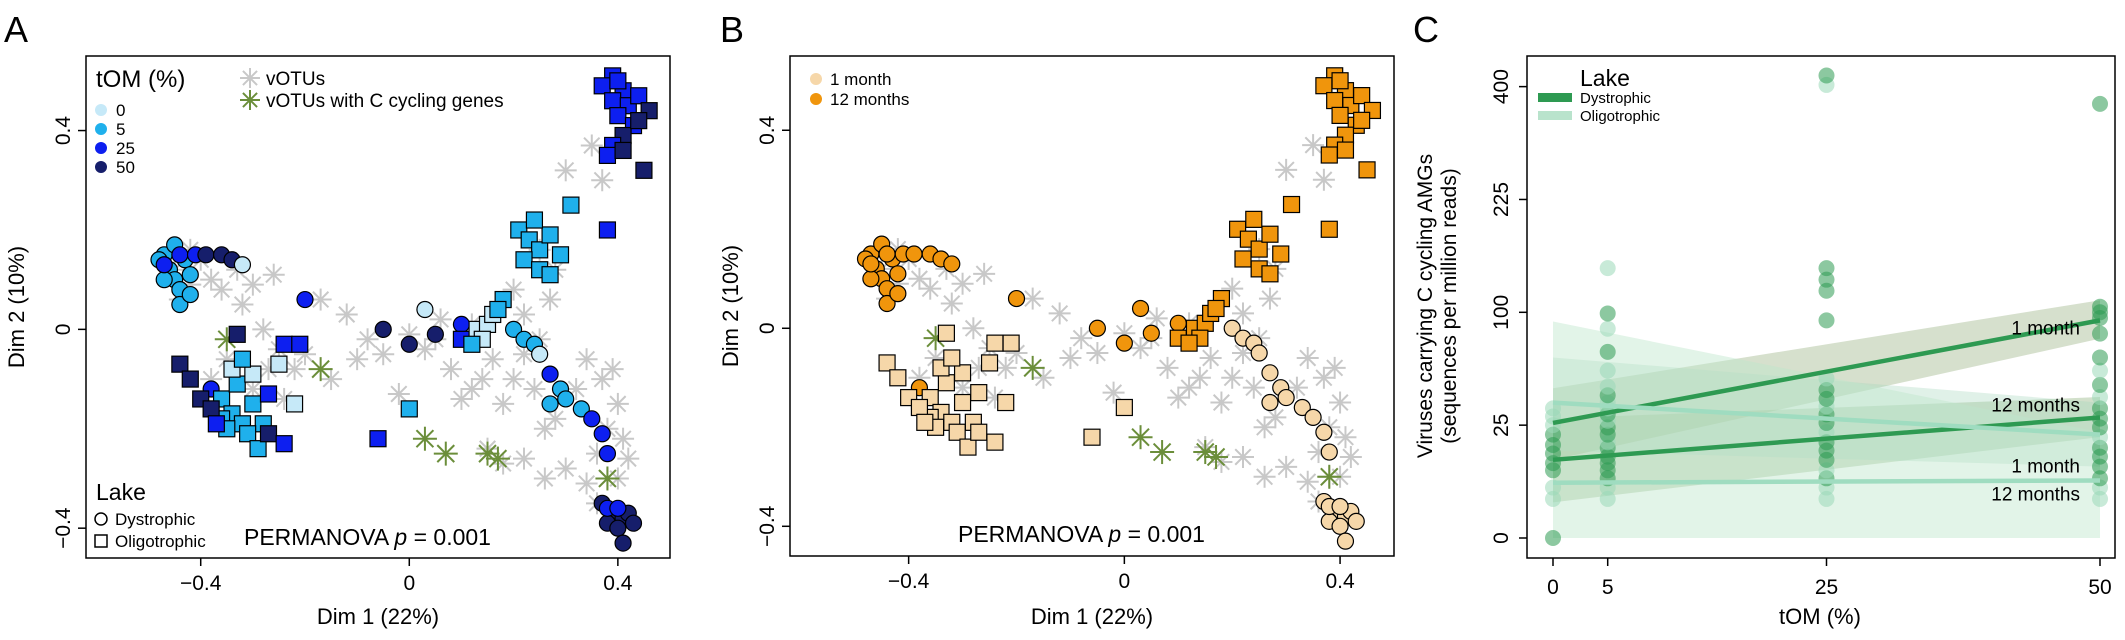  Describe the element at coordinates (869, 99) in the screenshot. I see `legend-12-months: 12 months` at that location.